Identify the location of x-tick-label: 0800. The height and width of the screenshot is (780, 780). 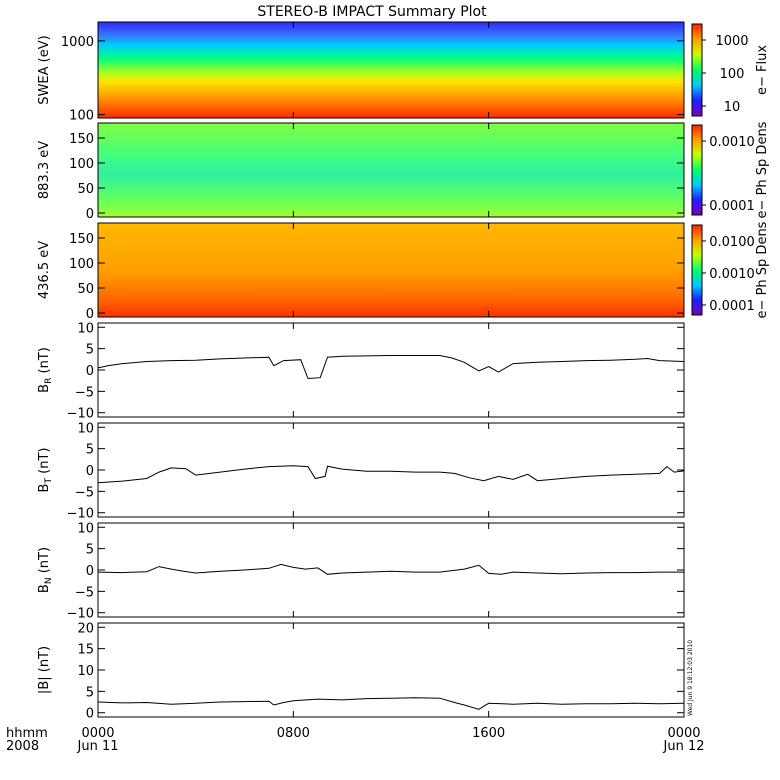
(293, 733).